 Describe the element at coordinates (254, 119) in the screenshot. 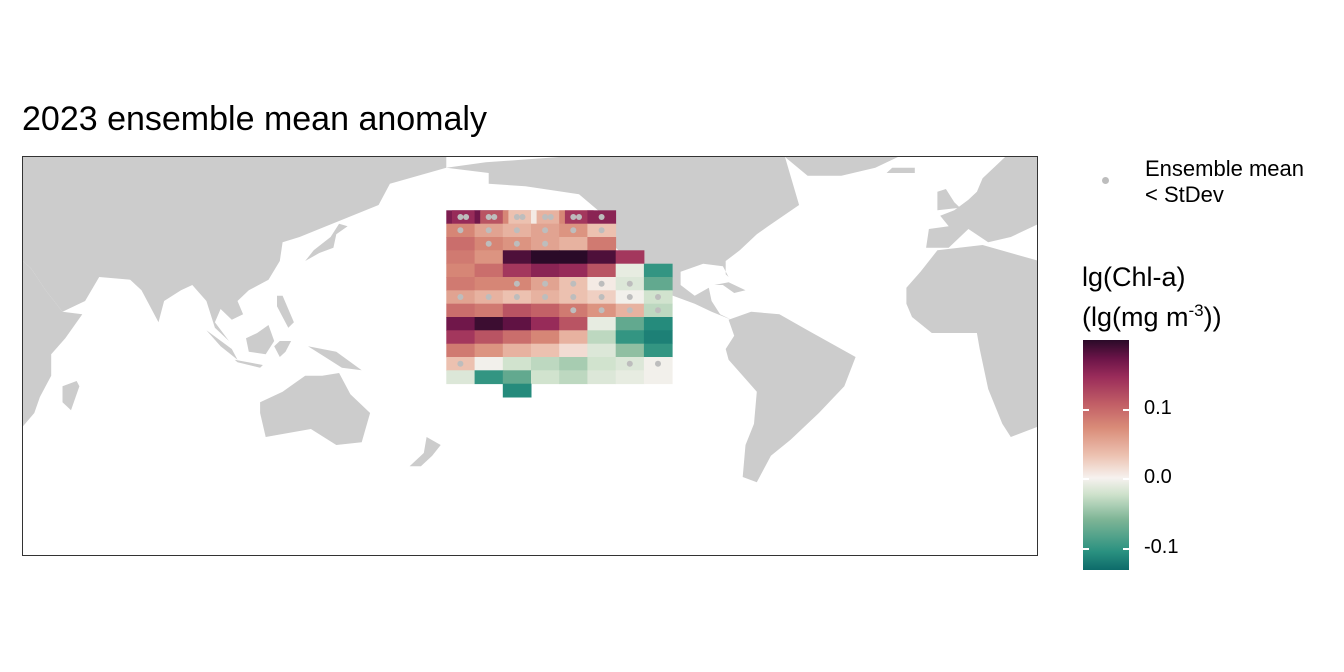

I see `chart-title: 2023 ensemble mean anomaly` at that location.